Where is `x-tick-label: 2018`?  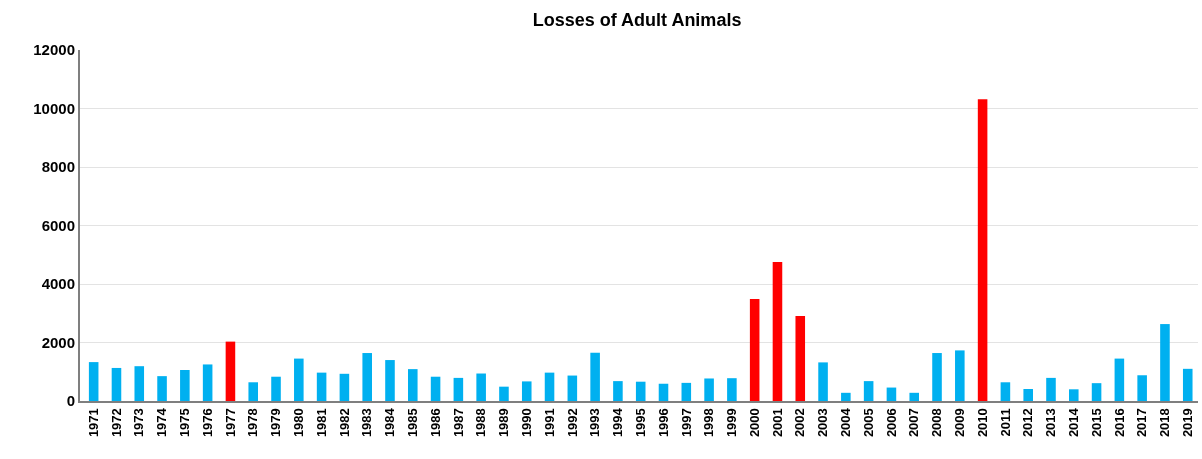
x-tick-label: 2018 is located at coordinates (1165, 423).